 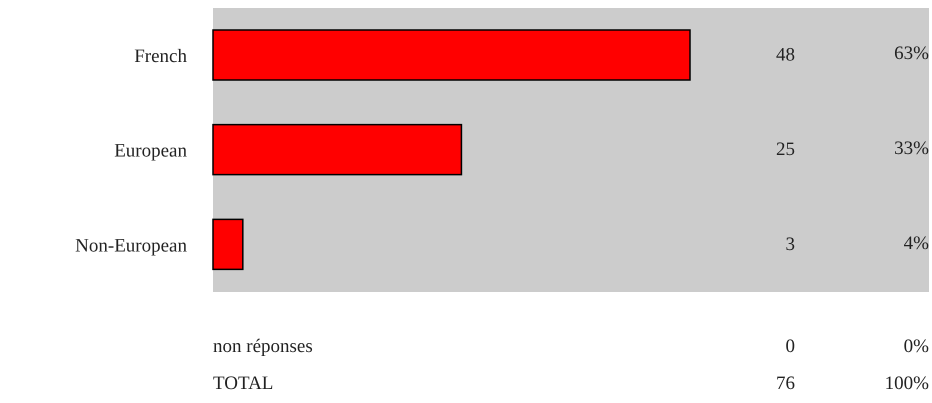 I want to click on y-tick-label: French, so click(x=161, y=57).